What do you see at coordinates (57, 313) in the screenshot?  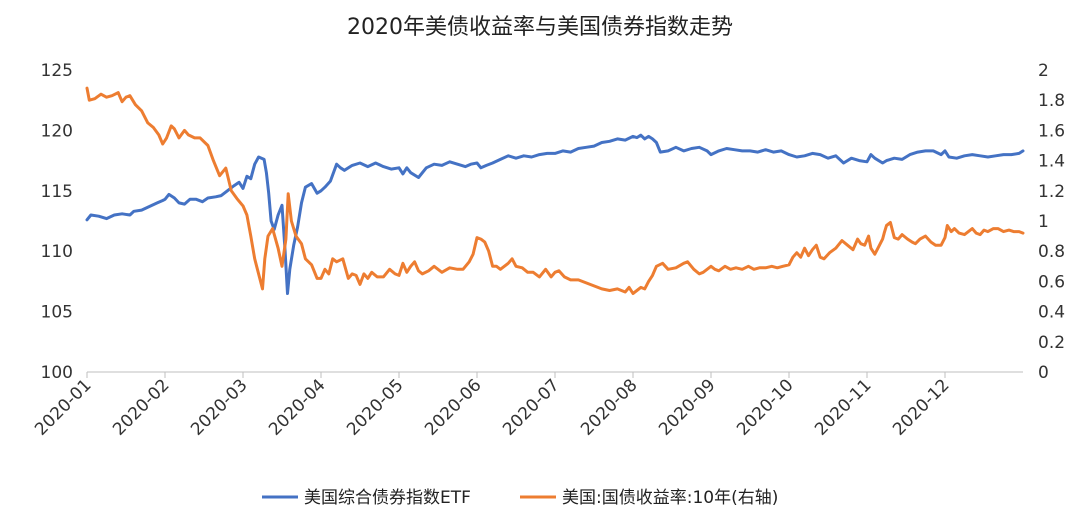 I see `left-tick-label: 105` at bounding box center [57, 313].